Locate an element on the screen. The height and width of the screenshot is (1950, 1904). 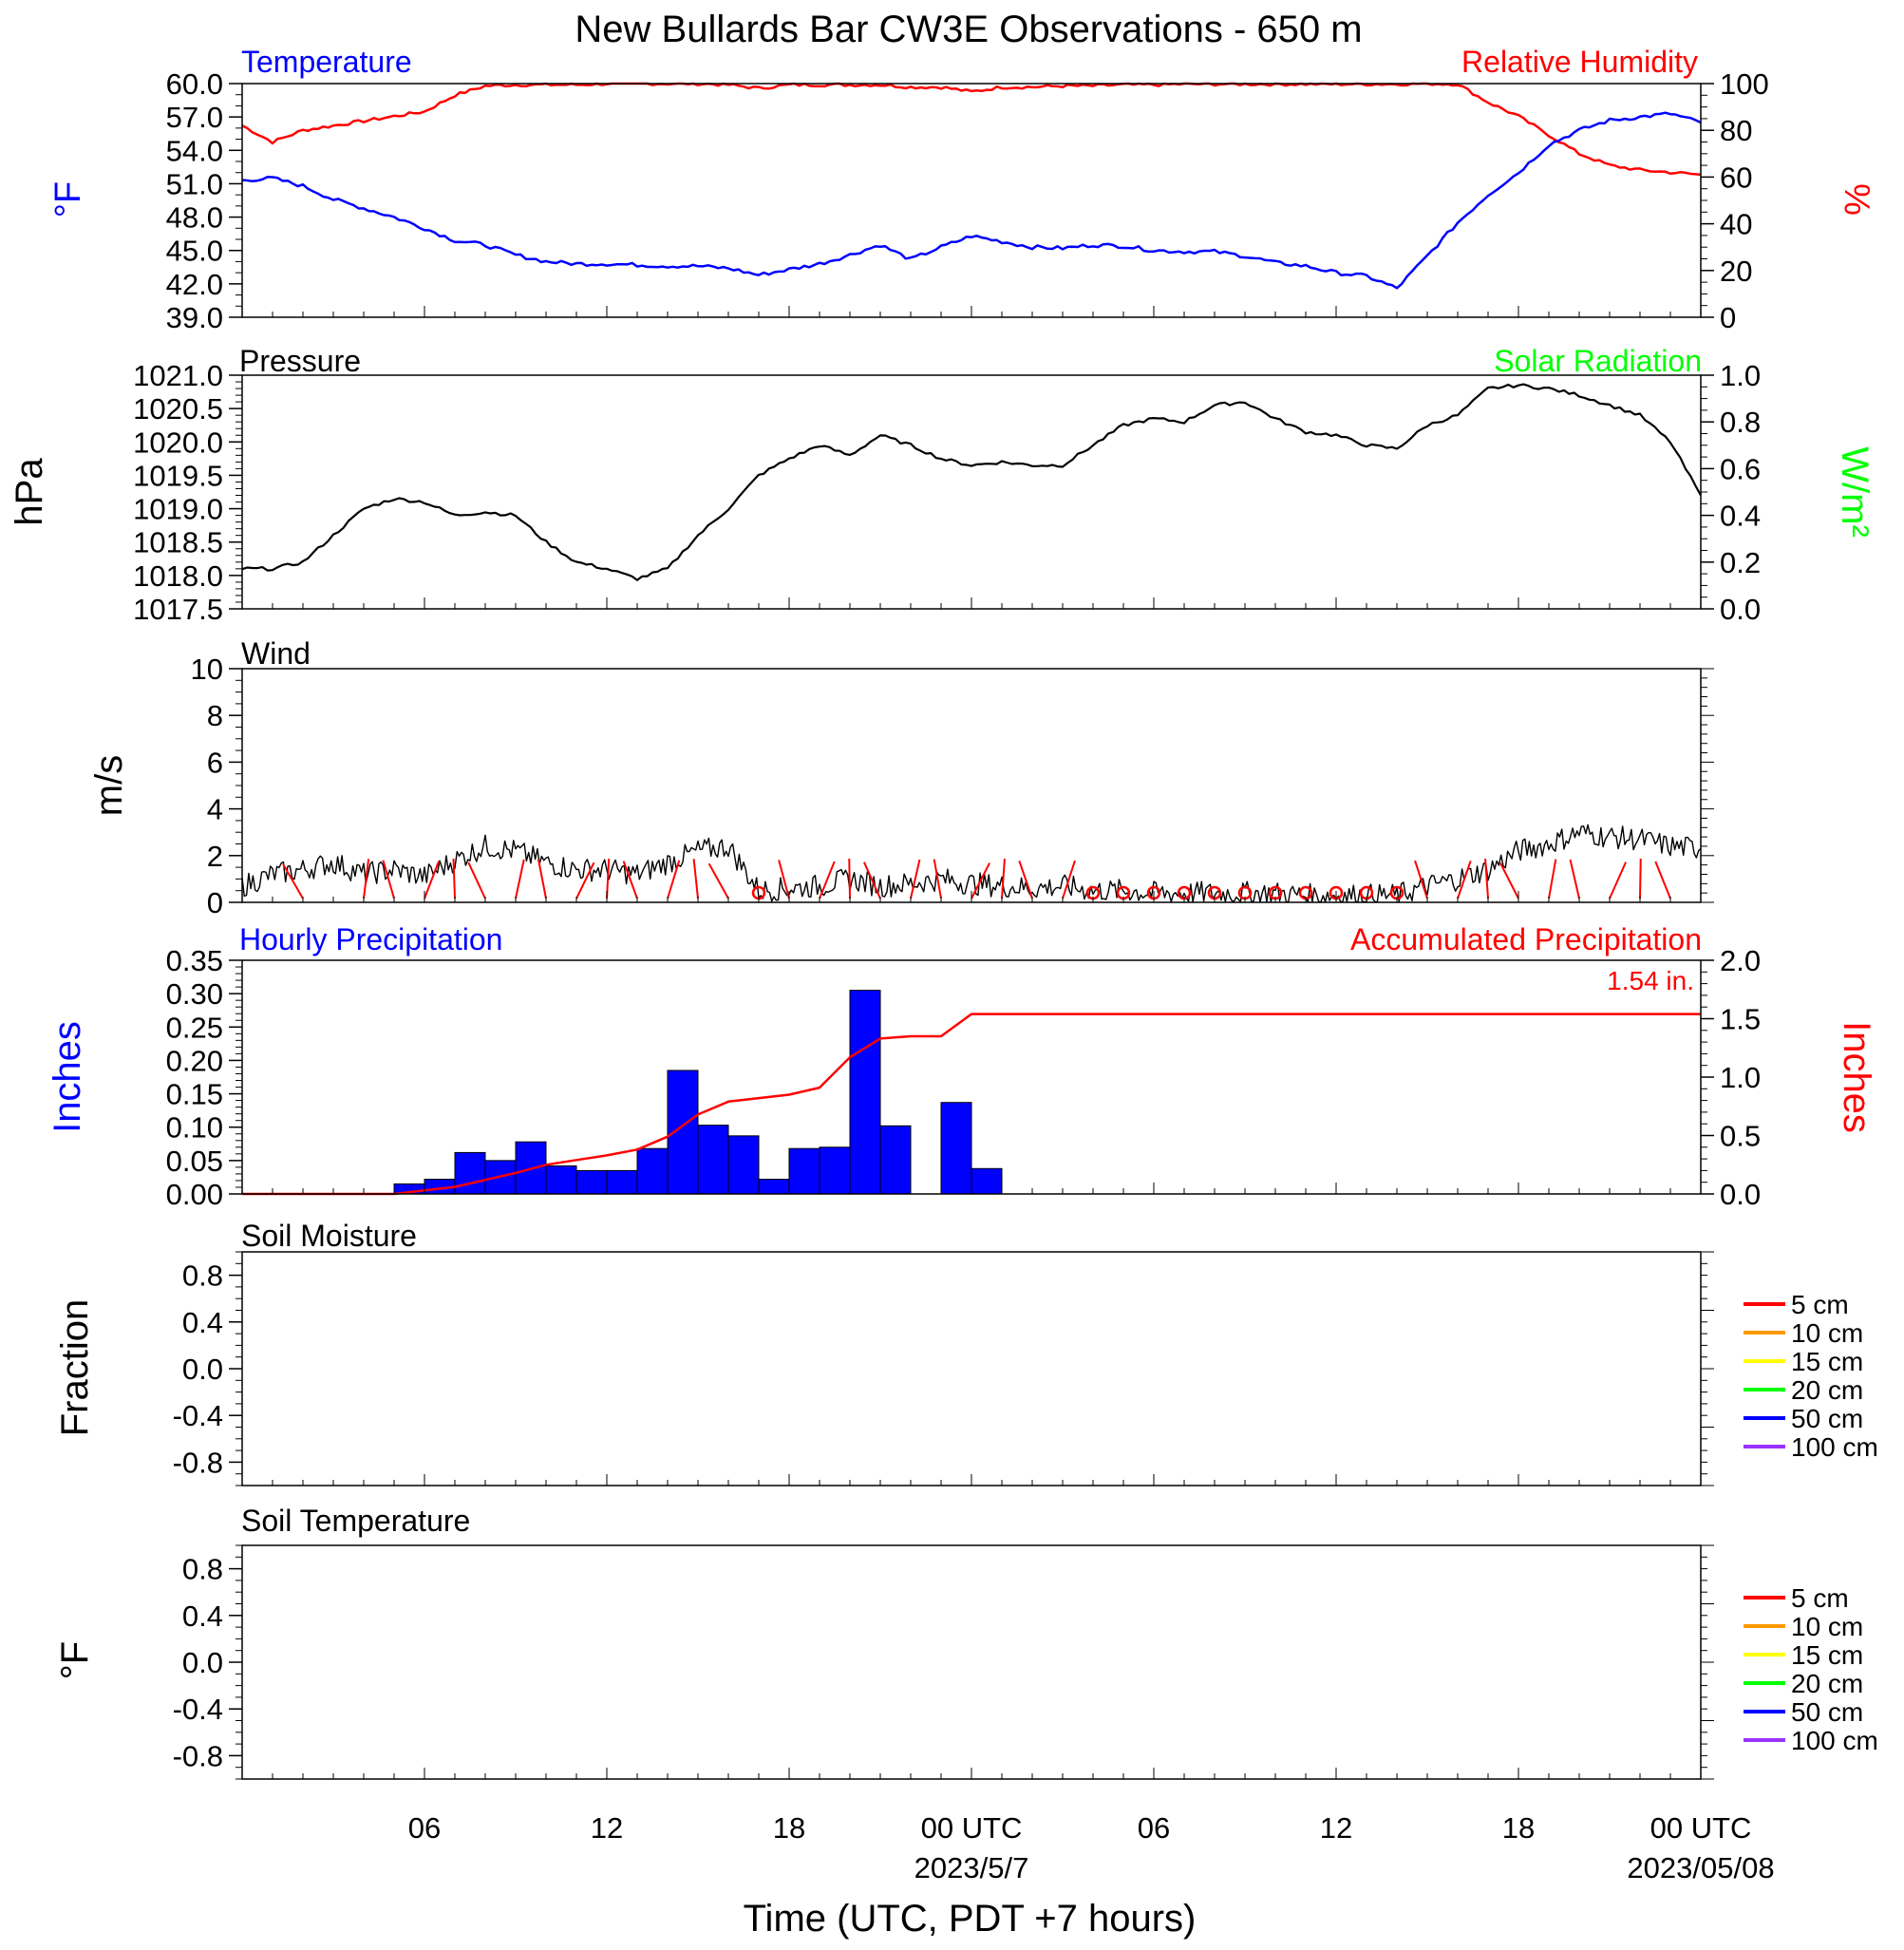
y-tick-label: 8 is located at coordinates (215, 715).